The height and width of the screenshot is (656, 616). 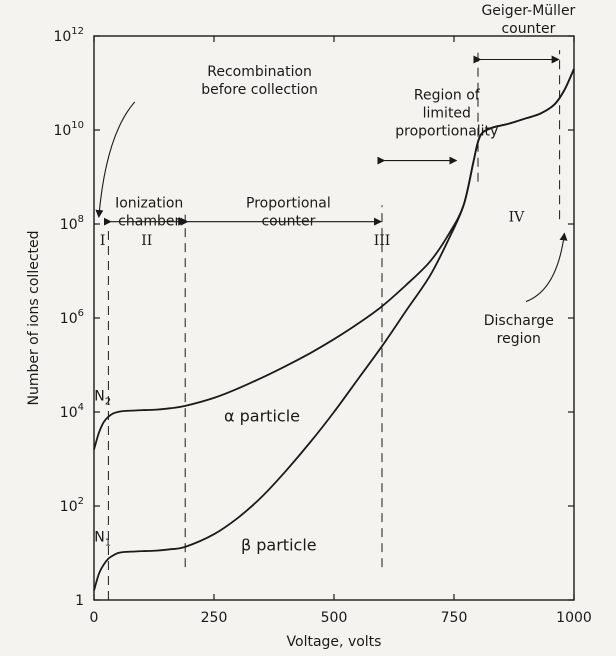 I want to click on y-tick-label: 10¹², so click(x=68, y=35).